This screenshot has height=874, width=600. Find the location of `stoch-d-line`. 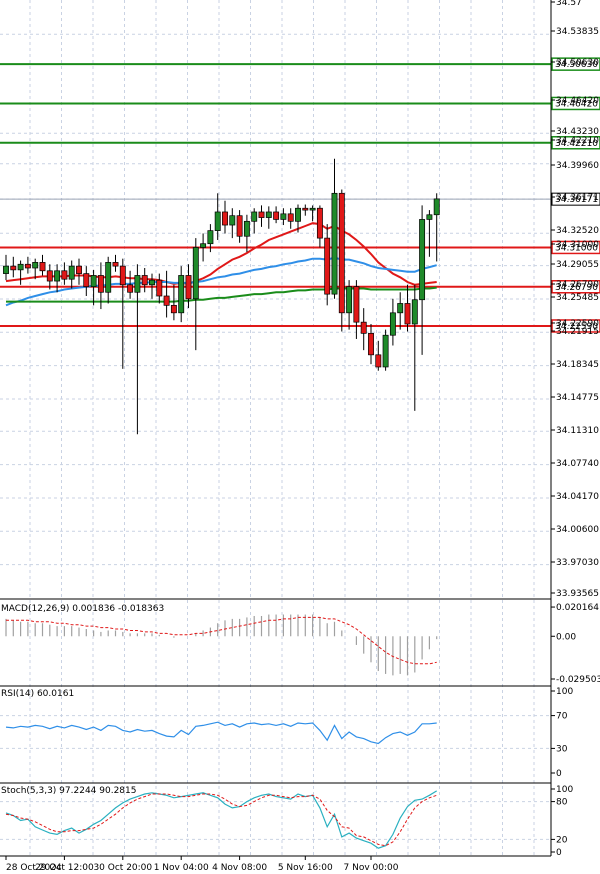

stoch-d-line is located at coordinates (221, 820).